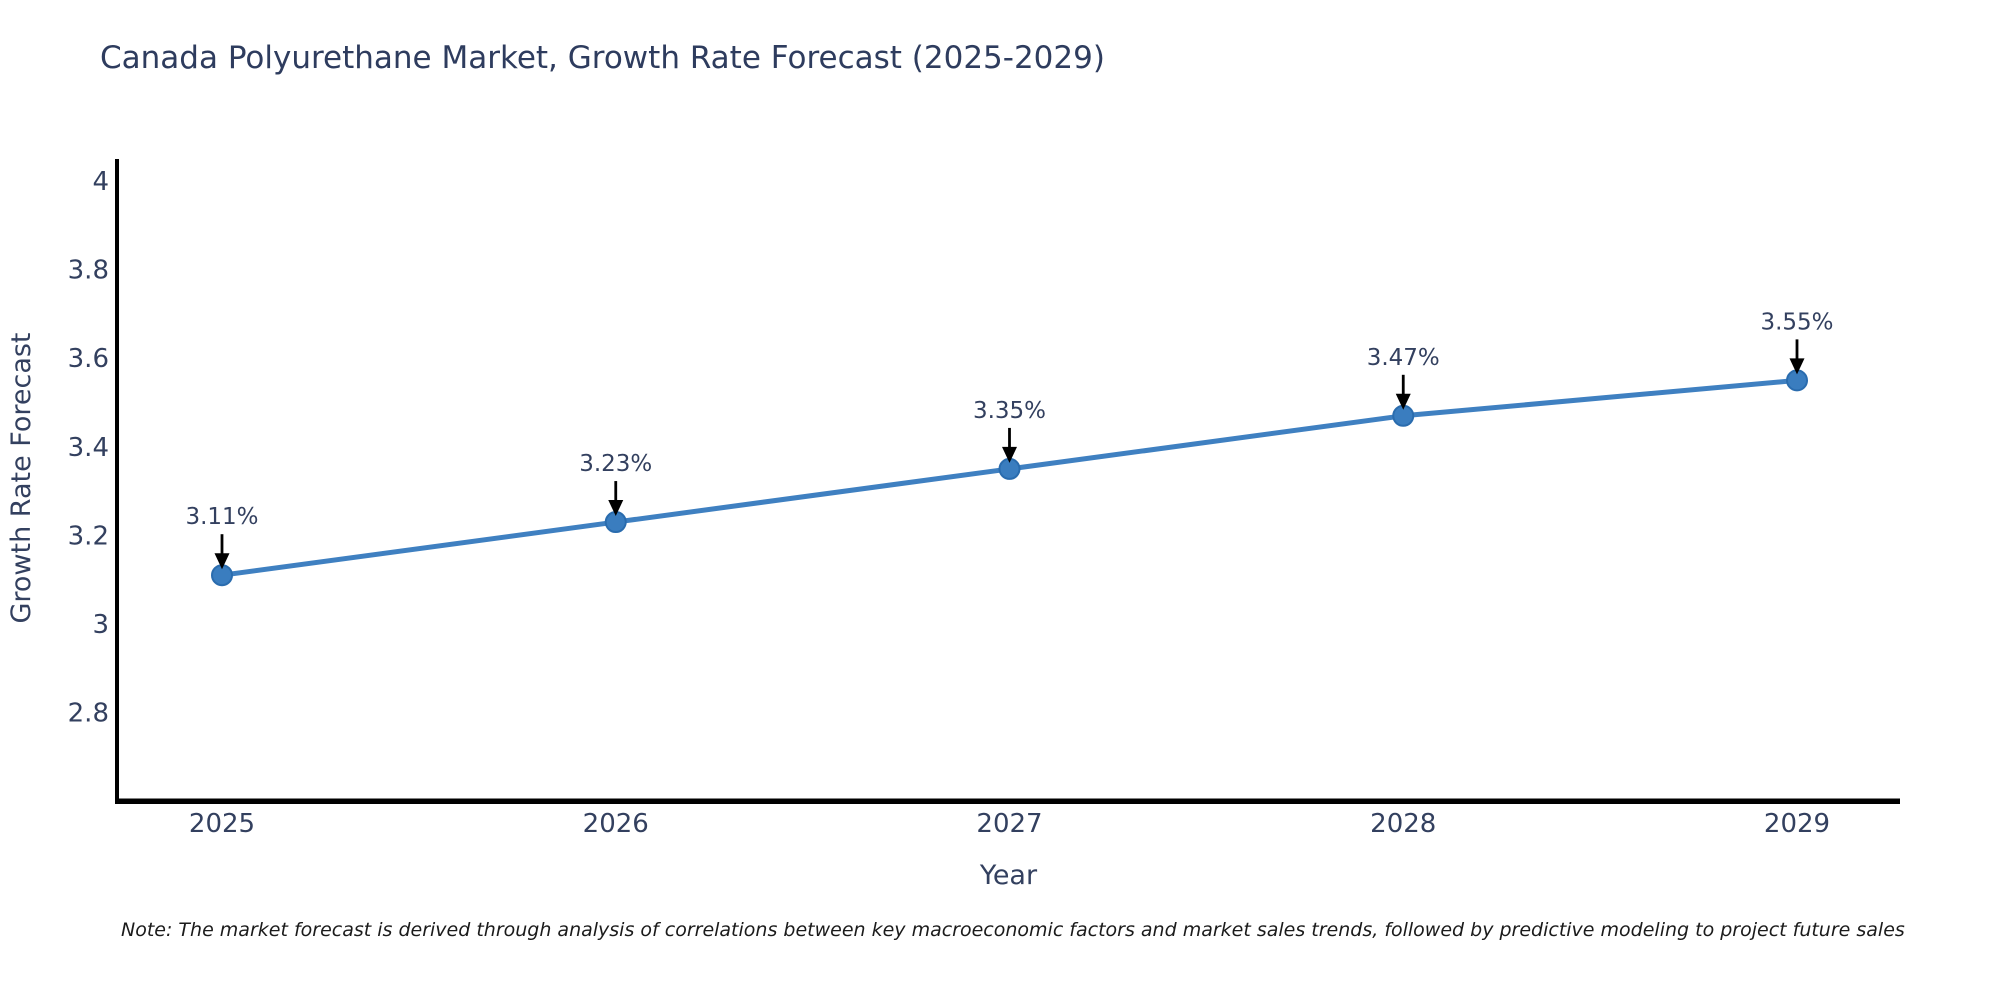  I want to click on x-tick-label: 2027, so click(1009, 824).